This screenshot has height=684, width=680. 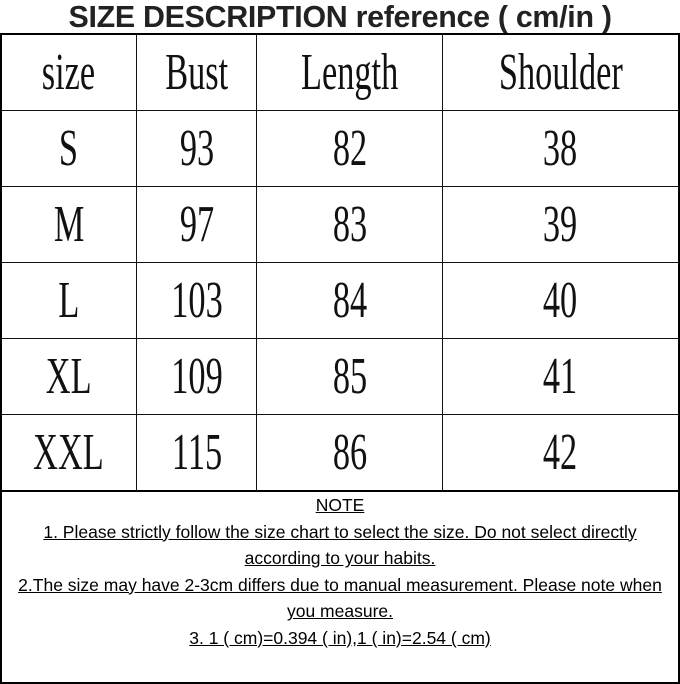 I want to click on cell-bust: 97, so click(x=196, y=224).